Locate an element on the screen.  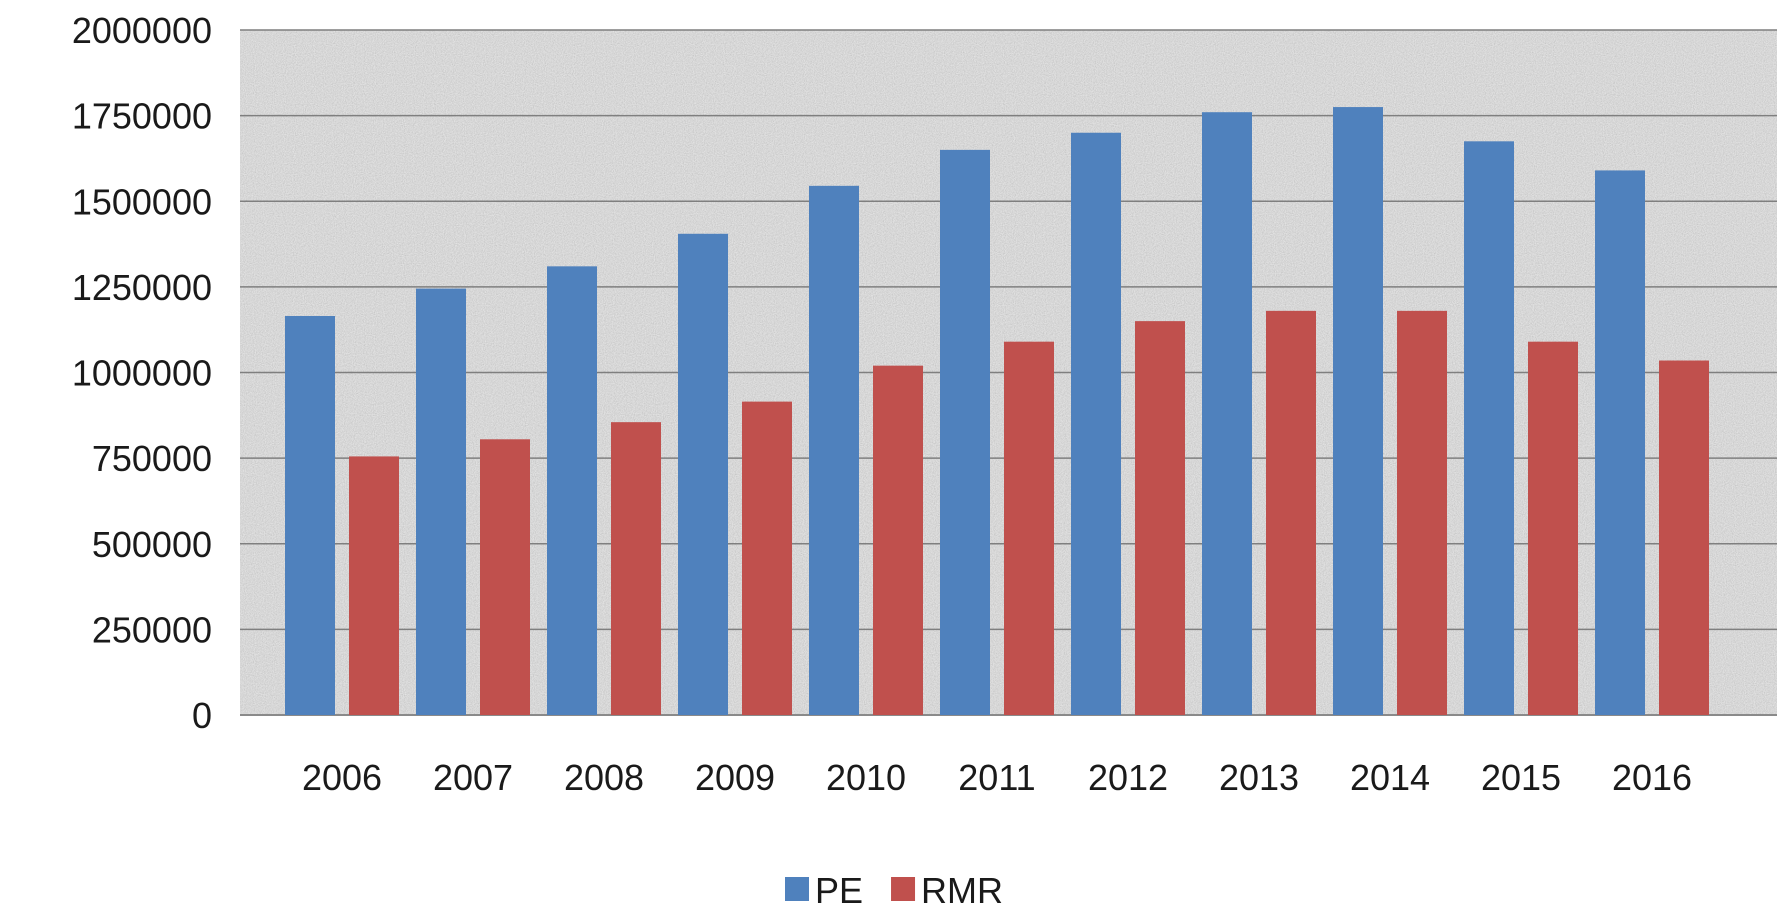
bar-rmr-2013 is located at coordinates (1291, 512).